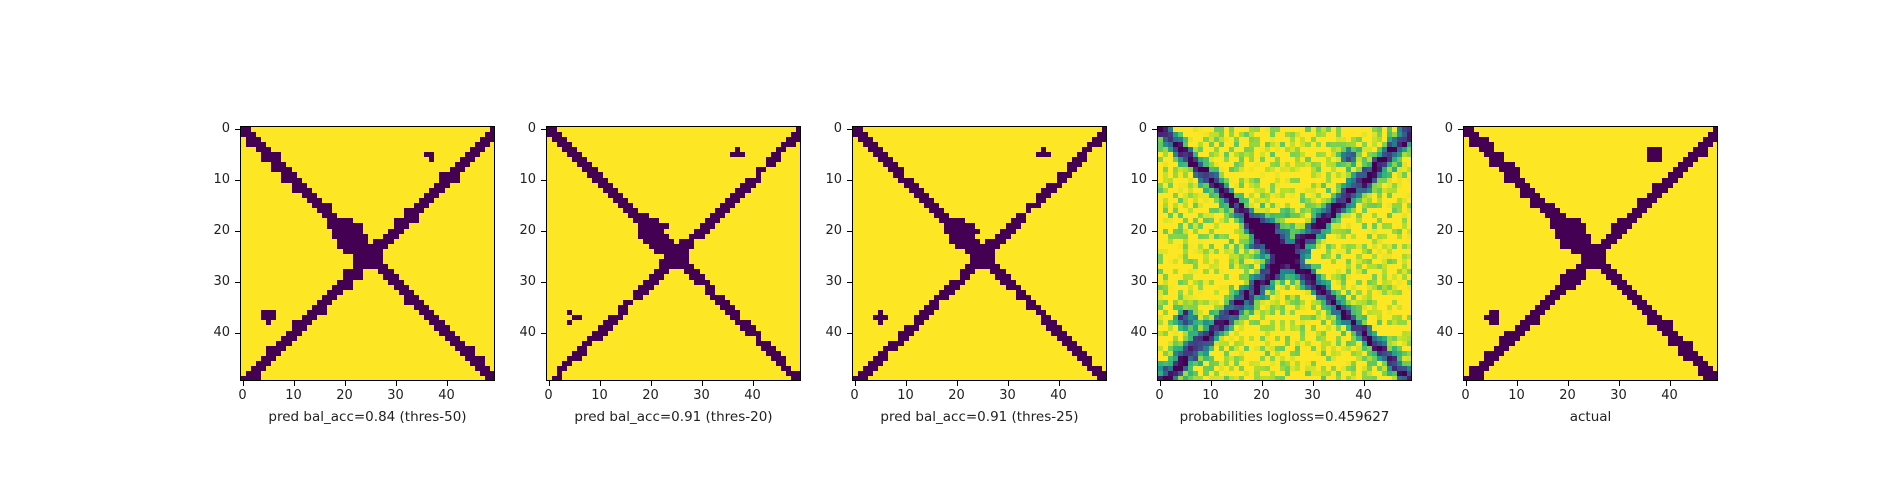 The height and width of the screenshot is (500, 1900). What do you see at coordinates (979, 417) in the screenshot?
I see `x-axis-label: pred bal_acc=0.91 (thres-25)` at bounding box center [979, 417].